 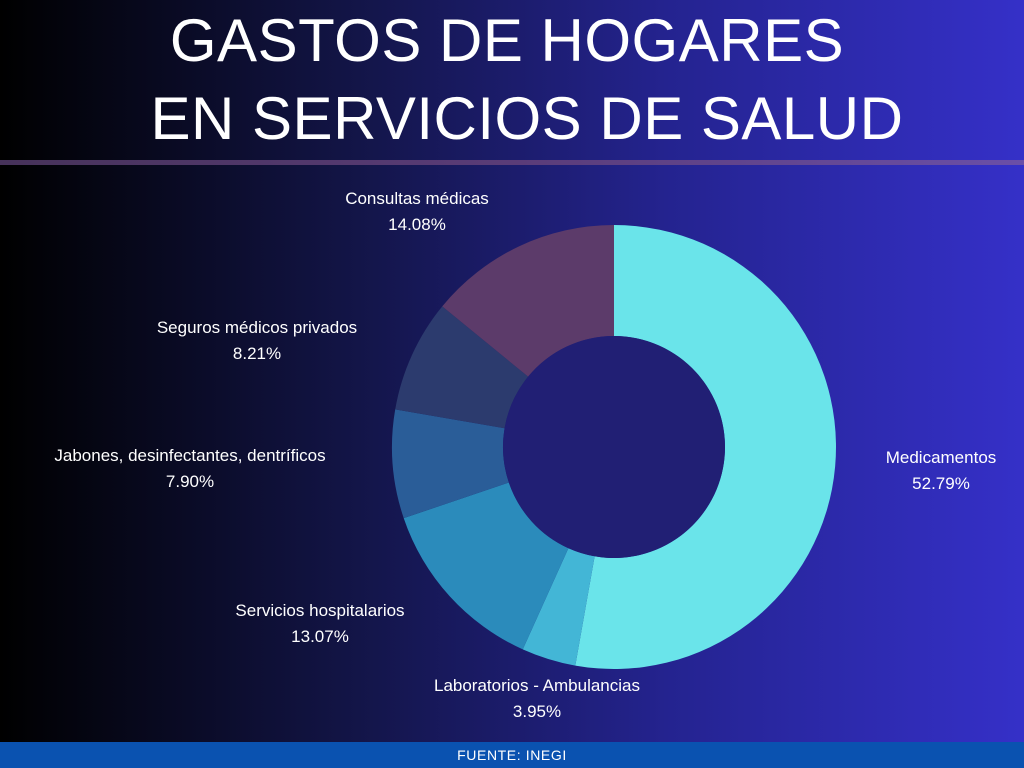 I want to click on slice-value-servicios-hospitalarios: 13.07%, so click(x=320, y=636).